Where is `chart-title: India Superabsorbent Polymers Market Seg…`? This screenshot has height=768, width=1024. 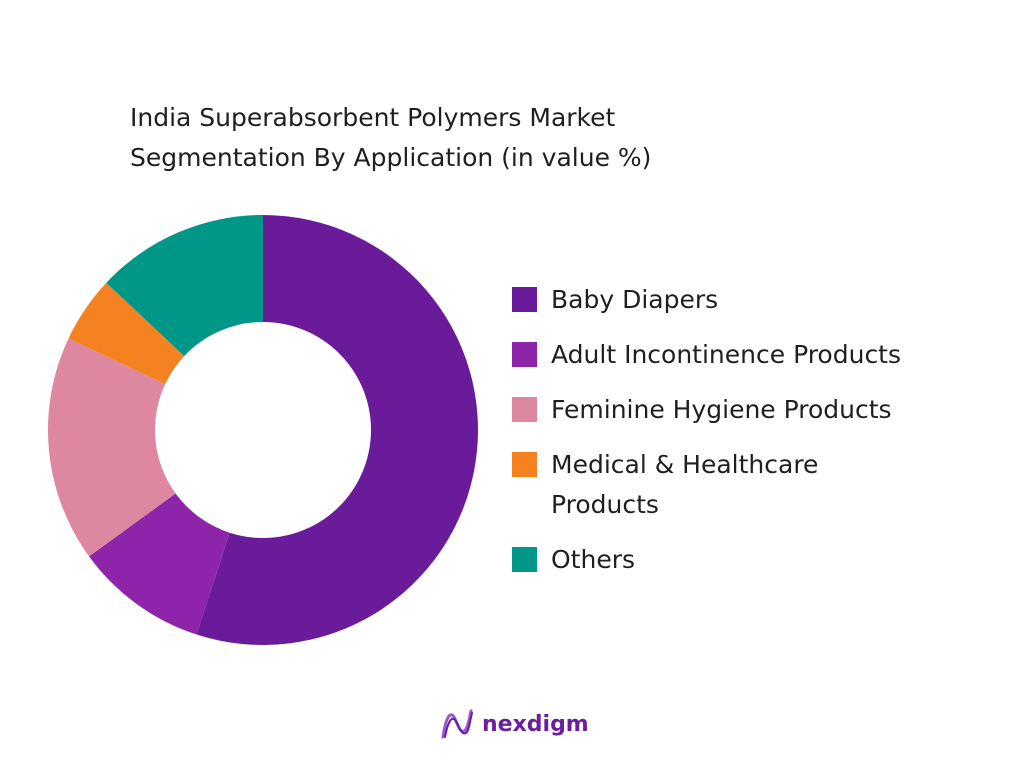
chart-title: India Superabsorbent Polymers Market Seg… is located at coordinates (450, 138).